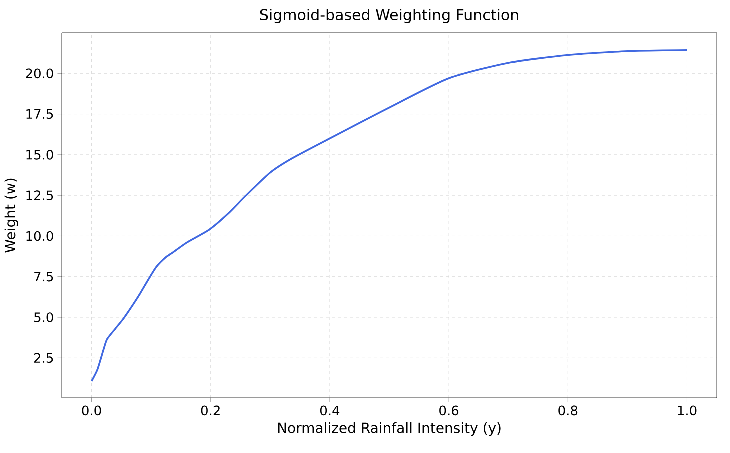 The image size is (730, 453). What do you see at coordinates (40, 114) in the screenshot?
I see `y-tick-label: 17.5` at bounding box center [40, 114].